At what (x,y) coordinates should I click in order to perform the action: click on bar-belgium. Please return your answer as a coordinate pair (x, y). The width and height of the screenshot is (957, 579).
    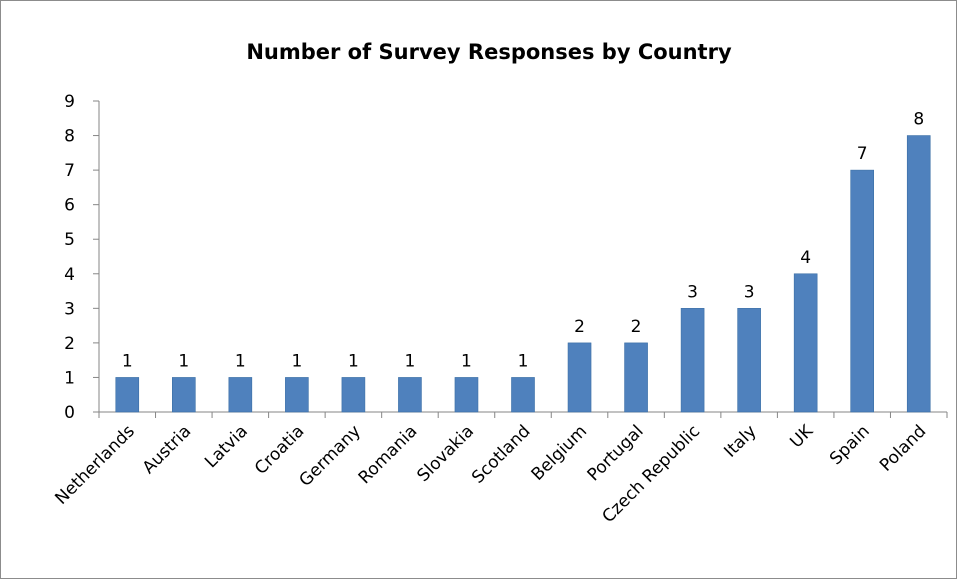
    Looking at the image, I should click on (579, 377).